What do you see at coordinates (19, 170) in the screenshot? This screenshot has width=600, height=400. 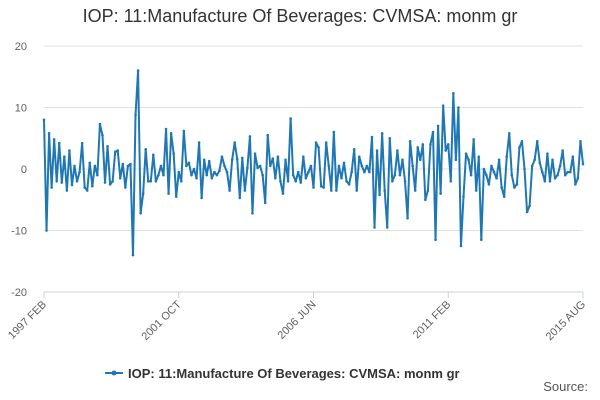 I see `y-axis-ticks: 20 10 0 -10 -20` at bounding box center [19, 170].